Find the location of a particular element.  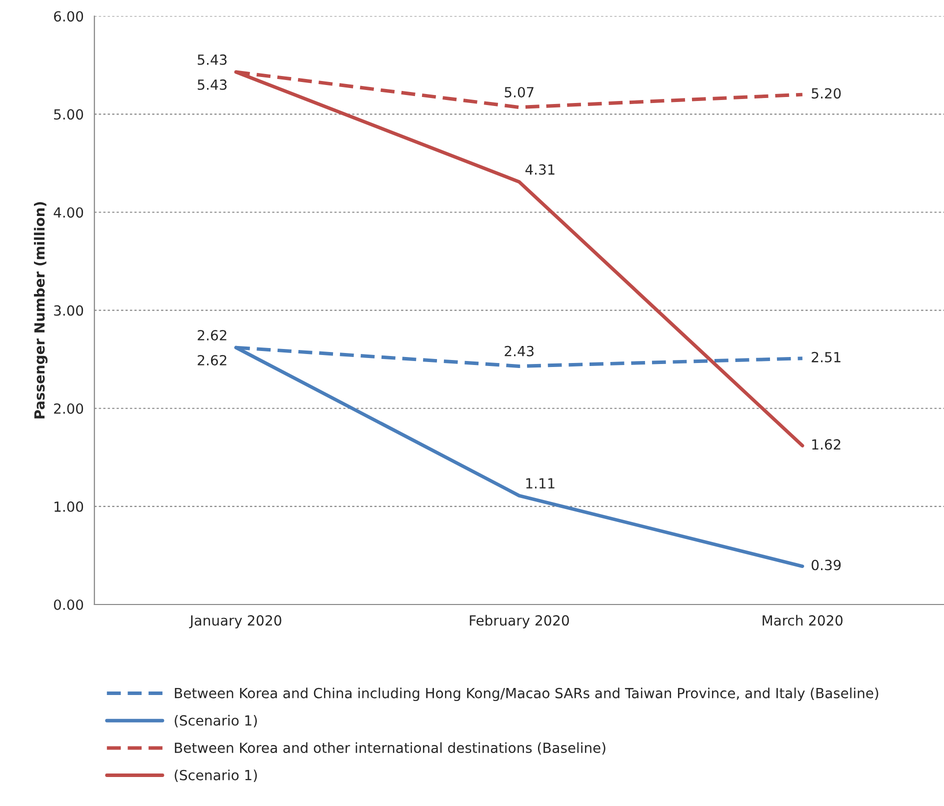

y-tick-label: 3.00 is located at coordinates (69, 310).